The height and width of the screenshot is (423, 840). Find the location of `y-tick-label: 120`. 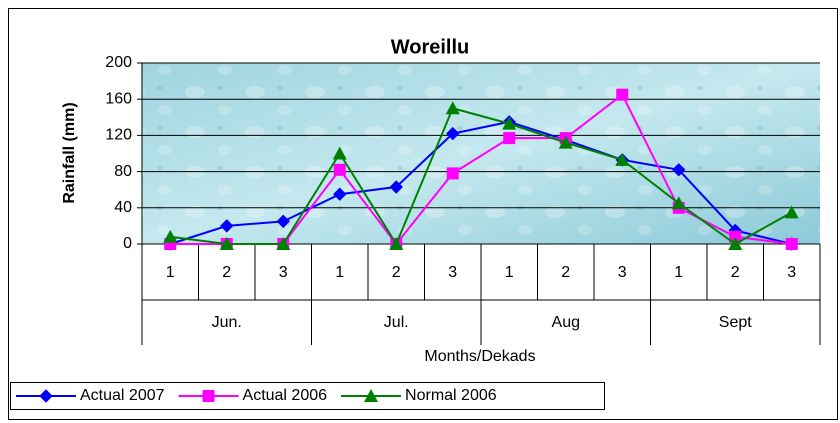

y-tick-label: 120 is located at coordinates (118, 135).